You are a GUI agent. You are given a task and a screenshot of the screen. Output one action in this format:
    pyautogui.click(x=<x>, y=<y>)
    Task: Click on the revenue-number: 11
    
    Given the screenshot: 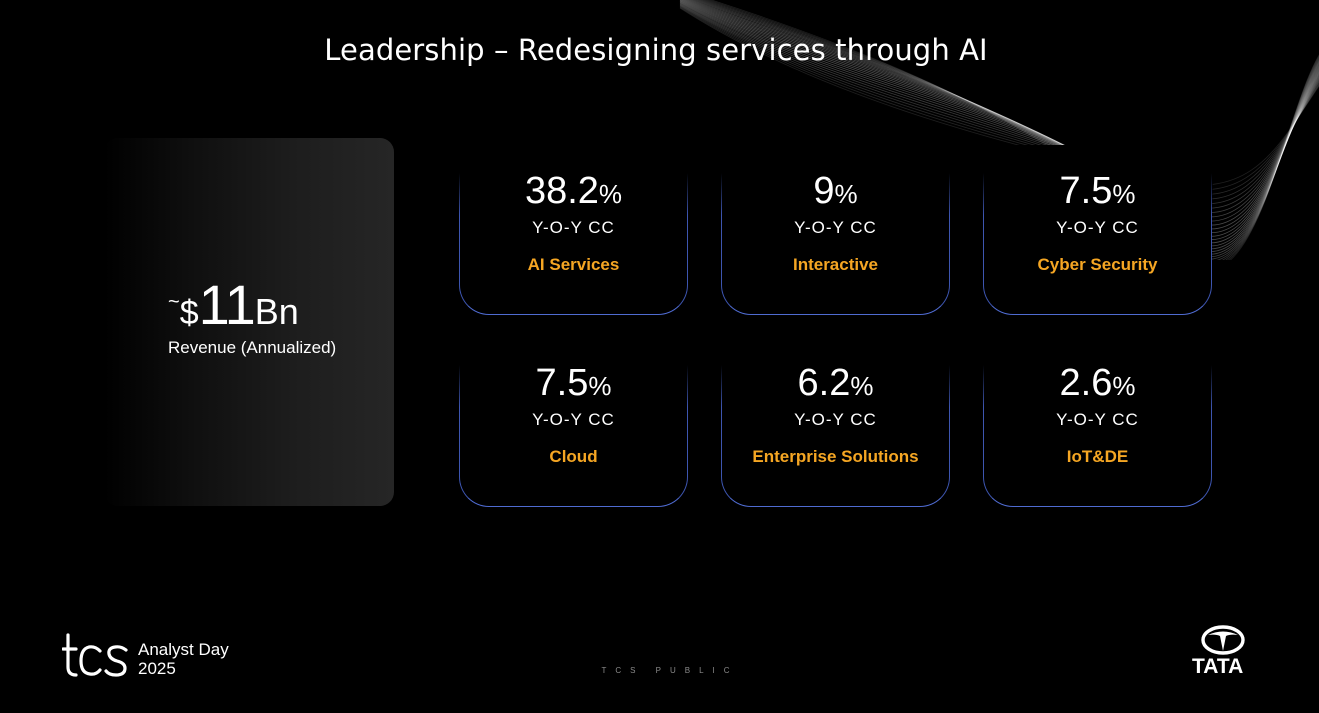 What is the action you would take?
    pyautogui.click(x=227, y=304)
    